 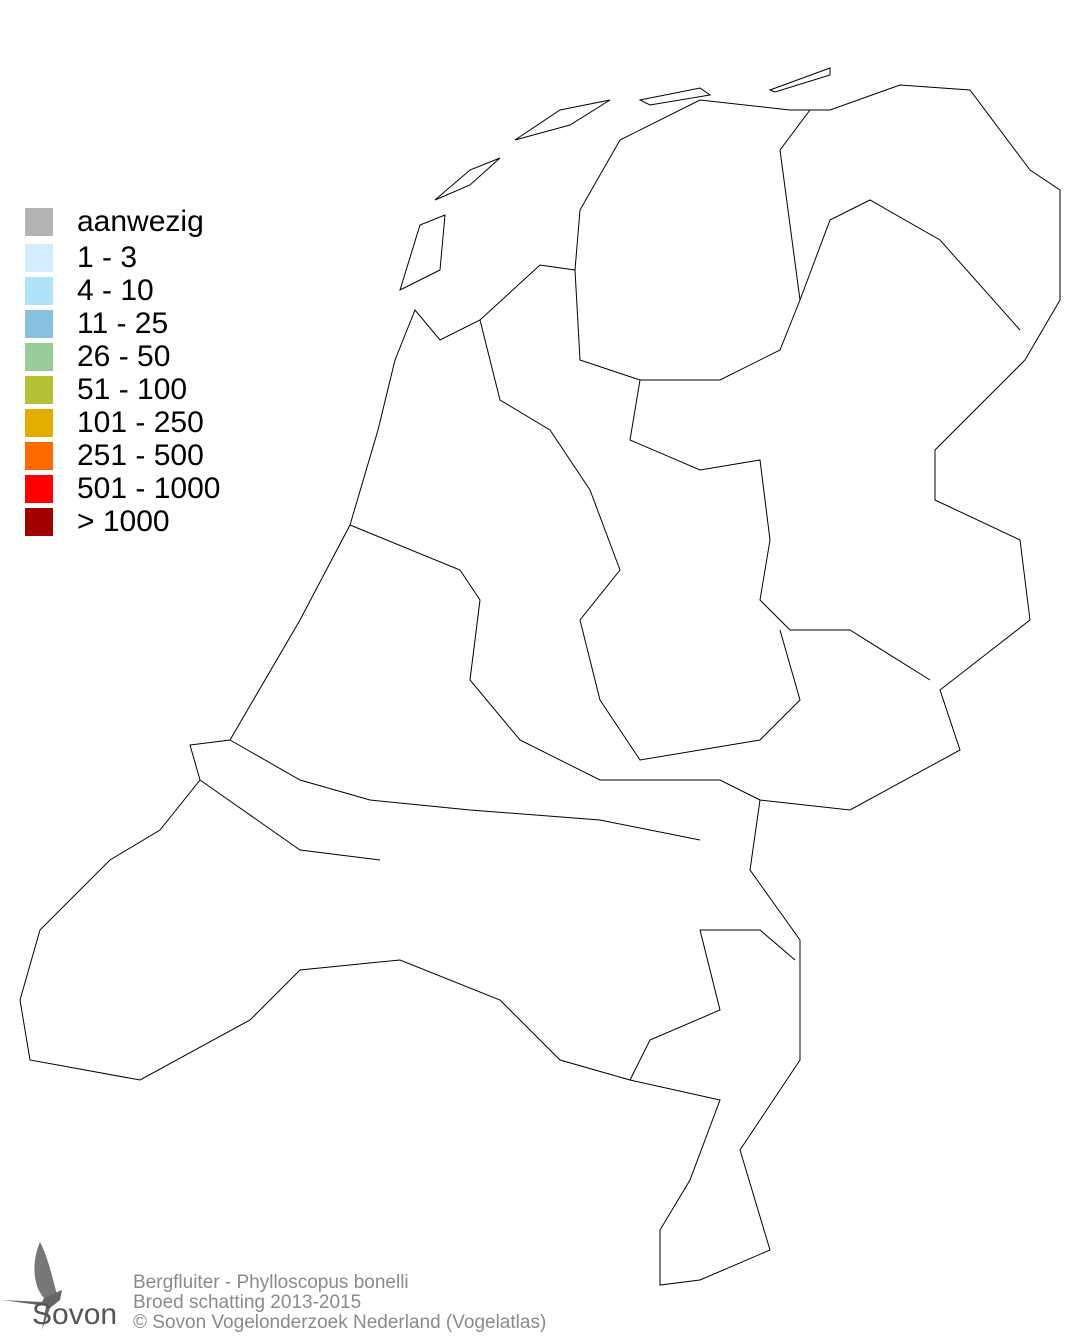 What do you see at coordinates (140, 221) in the screenshot?
I see `legend-label: aanwezig` at bounding box center [140, 221].